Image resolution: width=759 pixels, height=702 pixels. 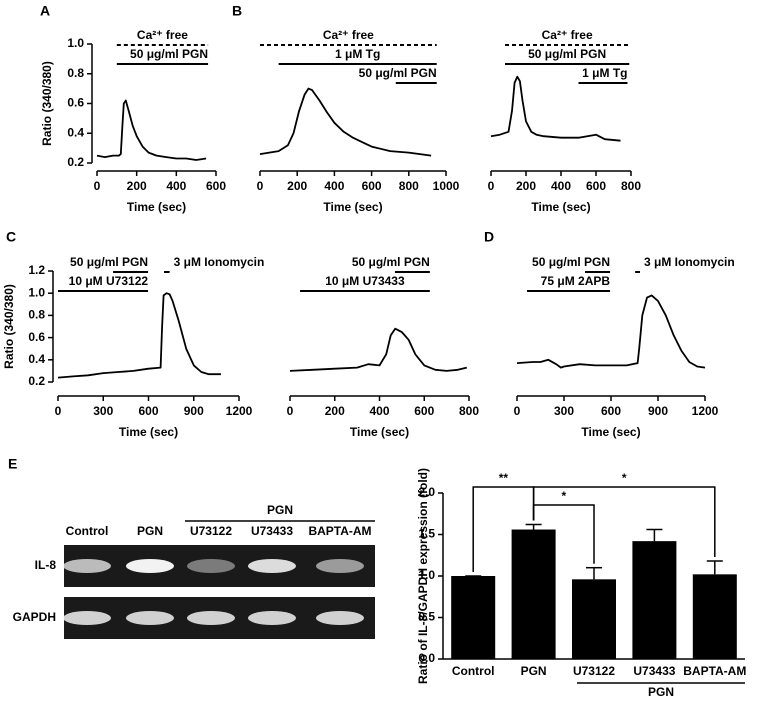 What do you see at coordinates (34, 617) in the screenshot?
I see `gel-row-label: GAPDH` at bounding box center [34, 617].